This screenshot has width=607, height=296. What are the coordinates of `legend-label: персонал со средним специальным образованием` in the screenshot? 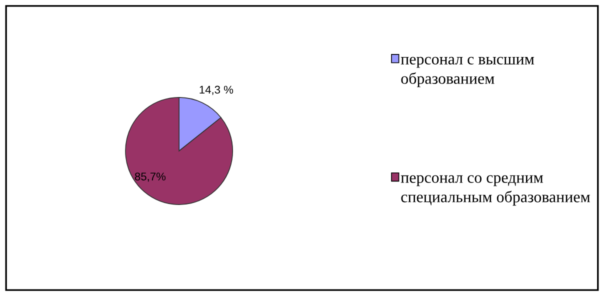 It's located at (495, 190).